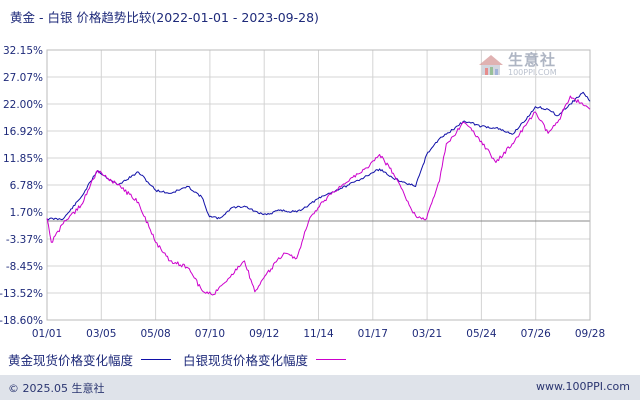 The height and width of the screenshot is (400, 640). Describe the element at coordinates (71, 360) in the screenshot. I see `legend-label-gold: 黄金现货价格变化幅度` at that location.